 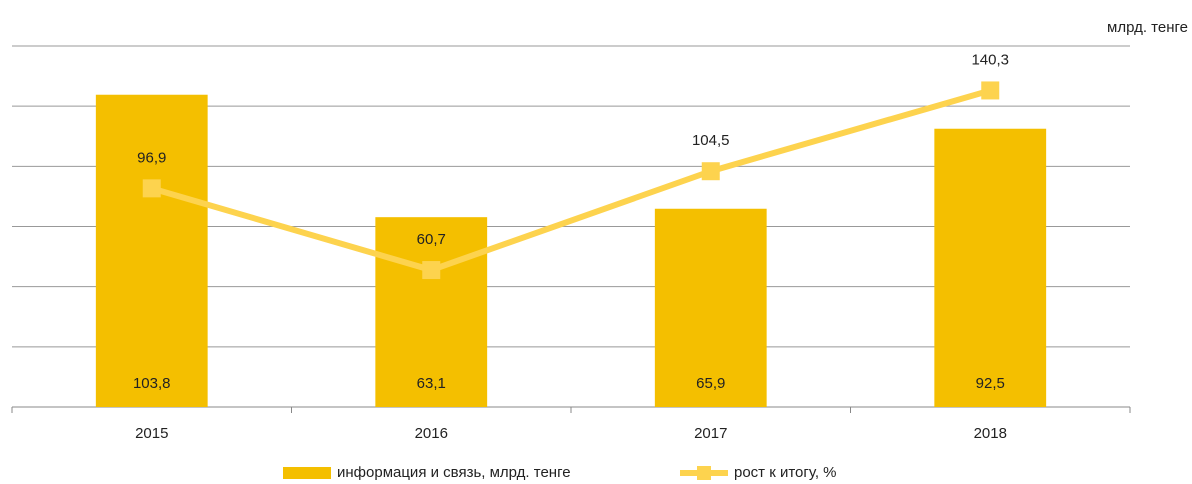 I want to click on legend-swatch-marker, so click(x=704, y=473).